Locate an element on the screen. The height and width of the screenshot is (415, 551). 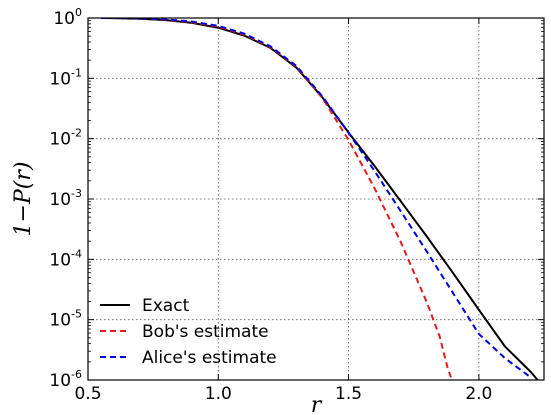
x-tick-label: 1.0 is located at coordinates (218, 394).